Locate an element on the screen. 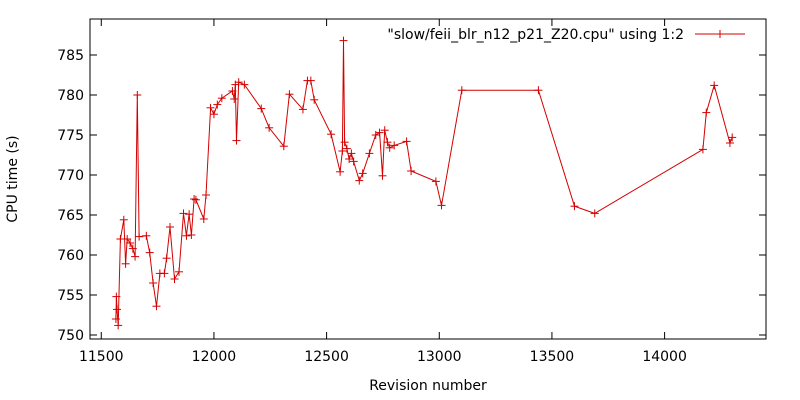  x-tick-label: 13000 is located at coordinates (439, 357).